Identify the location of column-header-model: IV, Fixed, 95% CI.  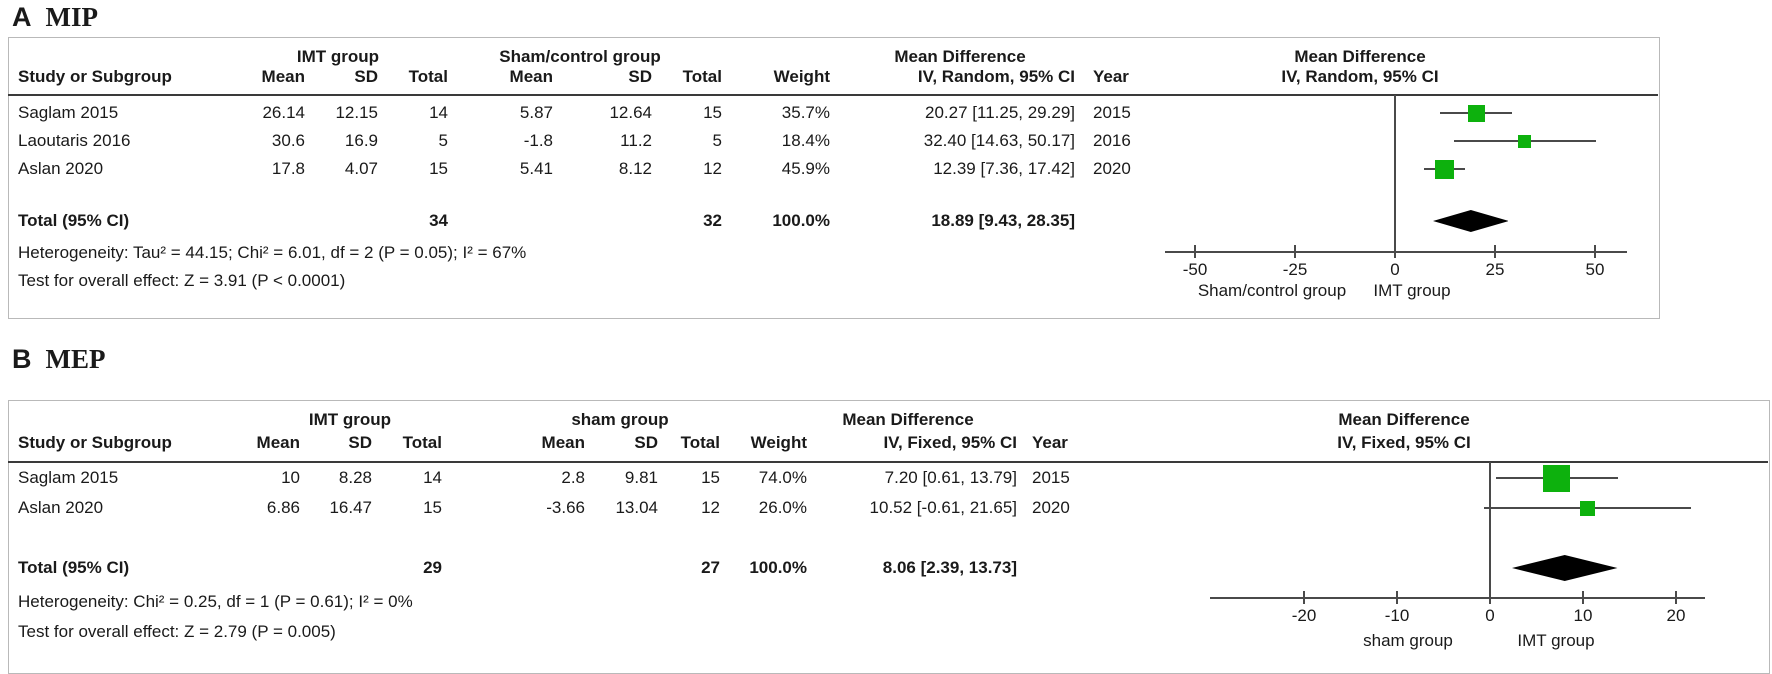
(950, 442).